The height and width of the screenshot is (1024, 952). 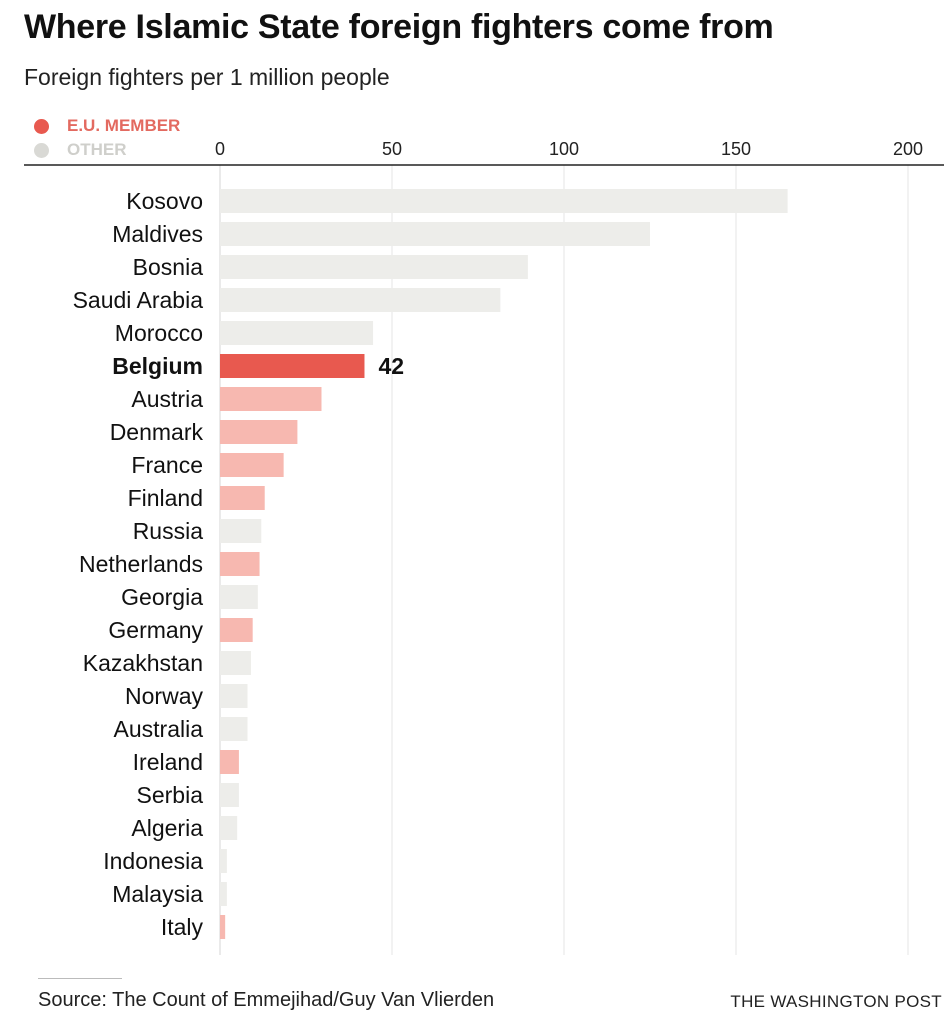 I want to click on category-label: Maldives, so click(x=157, y=234).